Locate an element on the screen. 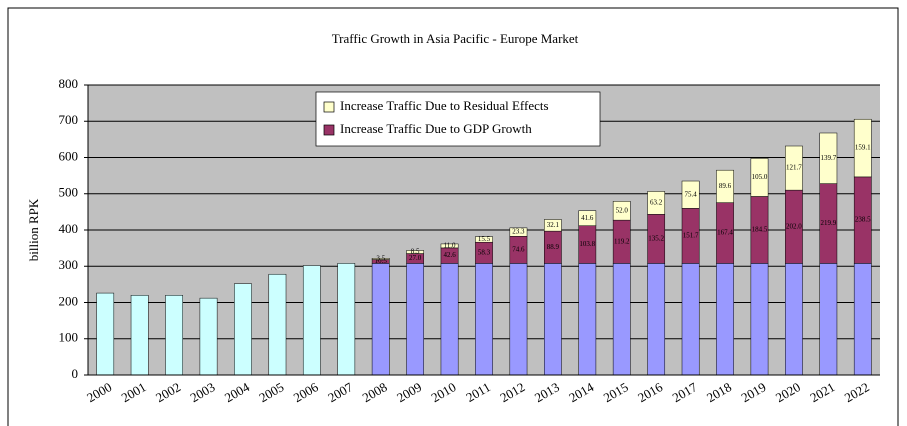 The height and width of the screenshot is (426, 907). value-label: 10.5 is located at coordinates (381, 261).